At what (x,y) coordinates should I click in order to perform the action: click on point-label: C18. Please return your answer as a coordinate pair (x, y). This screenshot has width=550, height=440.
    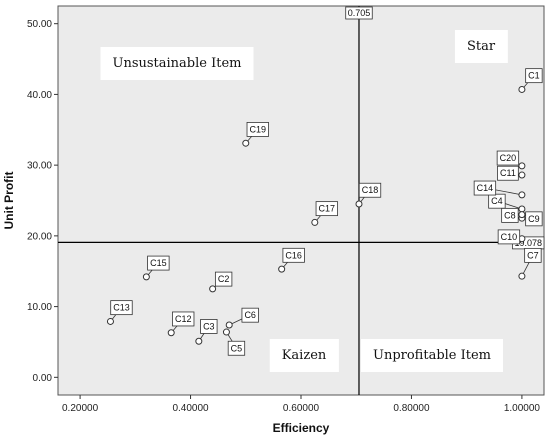
    Looking at the image, I should click on (370, 190).